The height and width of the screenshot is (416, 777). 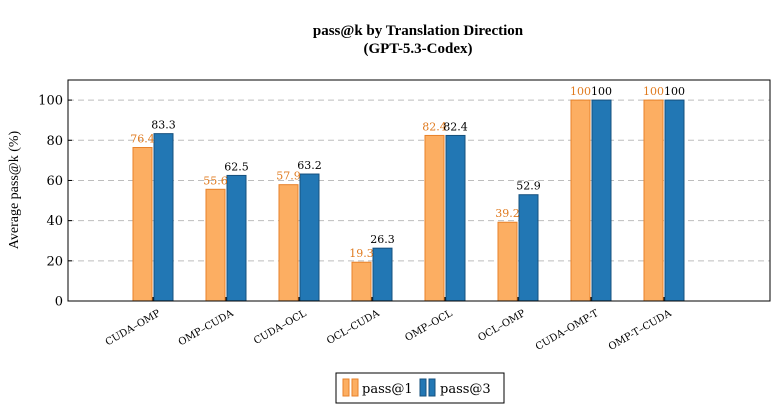 What do you see at coordinates (418, 31) in the screenshot?
I see `chart-title-line1: pass@k by Translation Direction` at bounding box center [418, 31].